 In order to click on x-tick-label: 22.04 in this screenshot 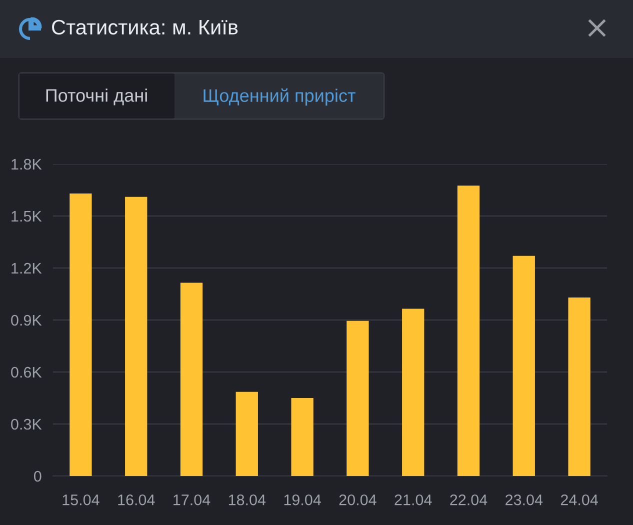, I will do `click(469, 500)`.